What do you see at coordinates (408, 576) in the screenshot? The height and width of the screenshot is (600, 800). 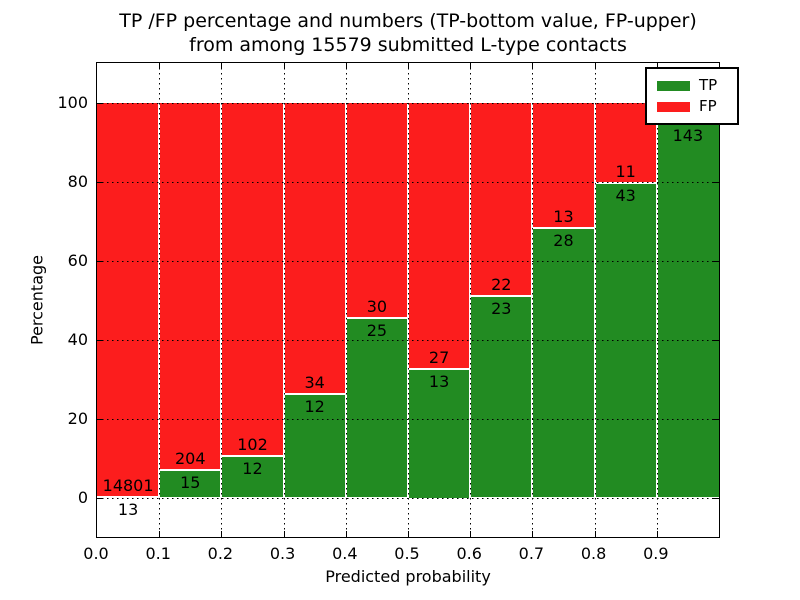 I see `x-axis-label: Predicted probability` at bounding box center [408, 576].